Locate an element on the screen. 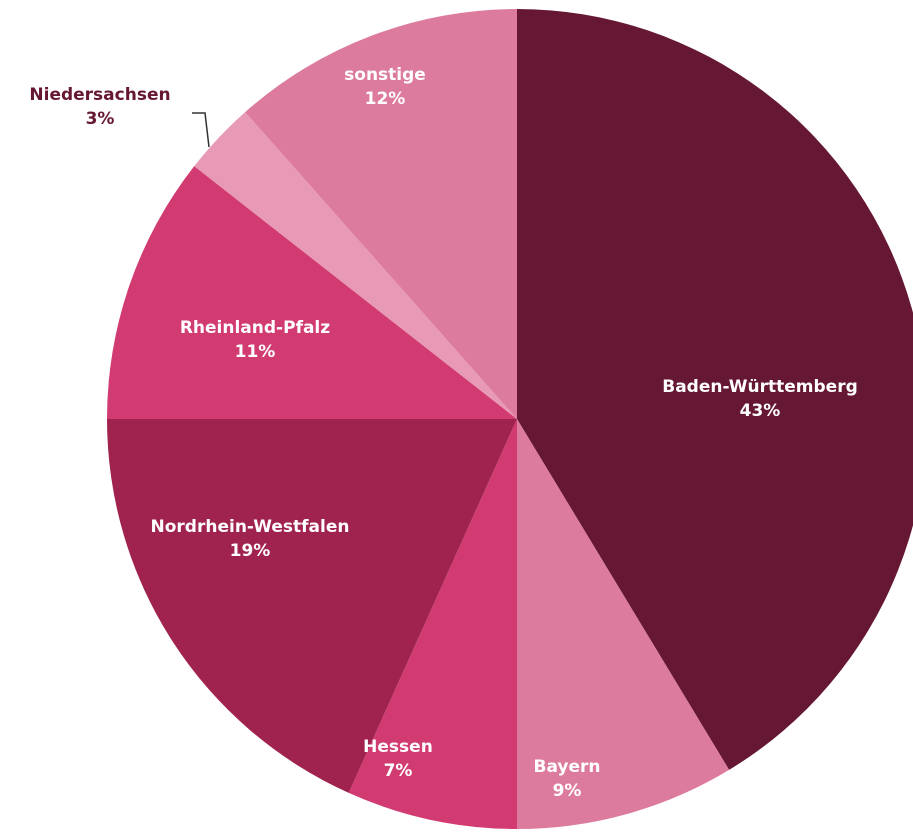  slice-value-label: 19% is located at coordinates (250, 551).